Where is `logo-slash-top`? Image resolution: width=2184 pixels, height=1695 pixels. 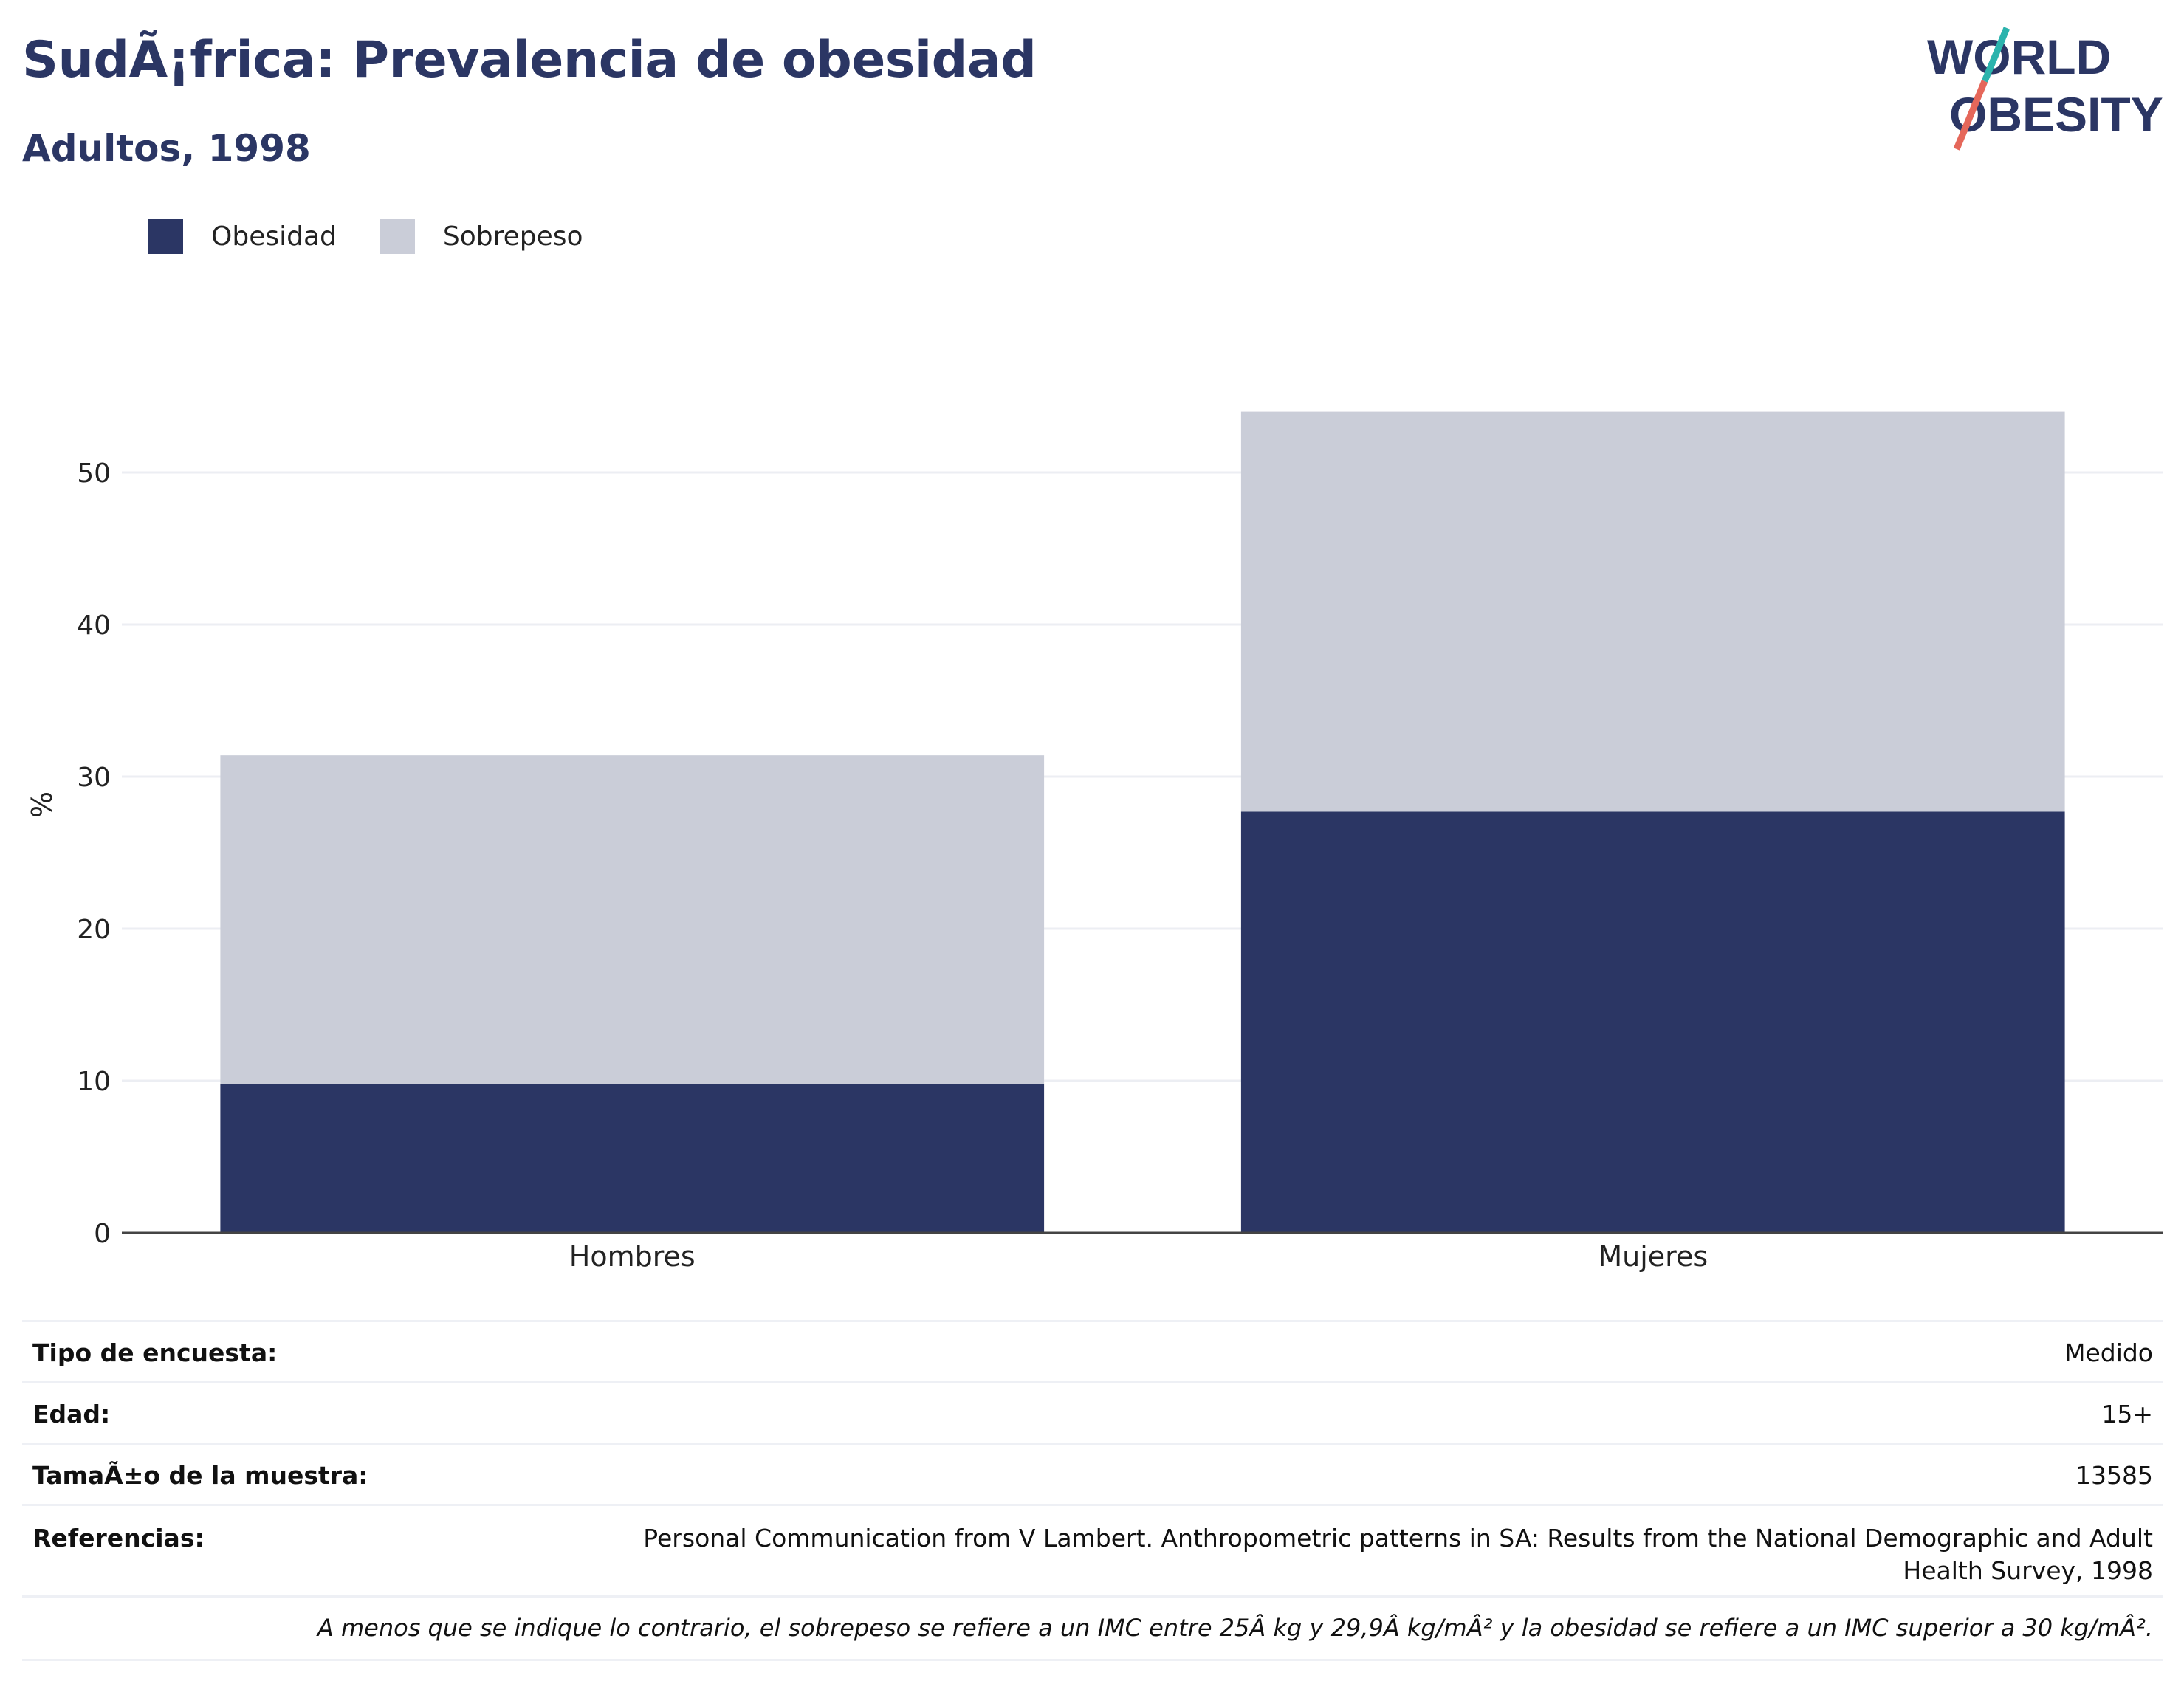 logo-slash-top is located at coordinates (1996, 55).